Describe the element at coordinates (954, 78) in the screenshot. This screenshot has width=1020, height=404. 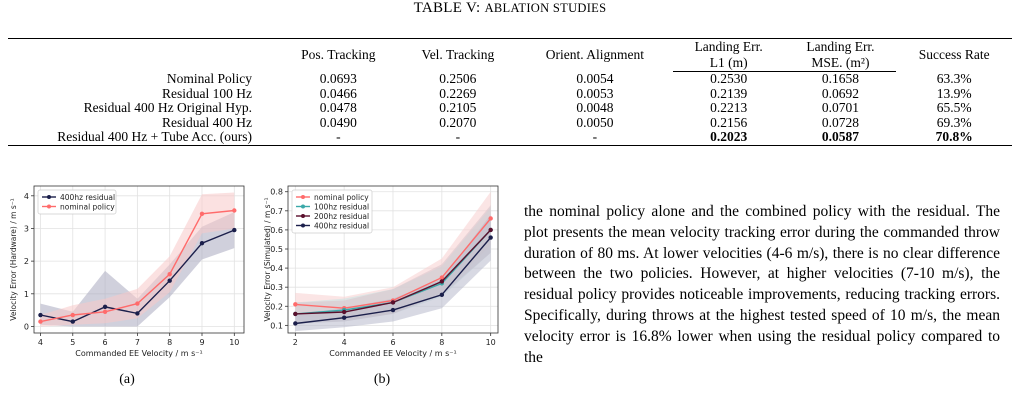
I see `table-cell: 63.3%` at that location.